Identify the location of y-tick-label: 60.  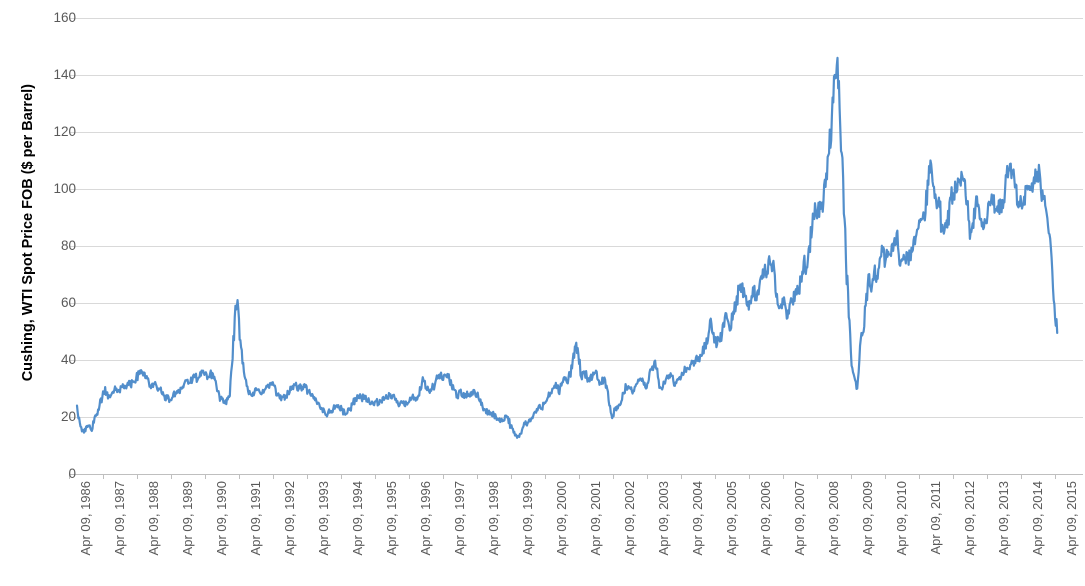
(68, 302).